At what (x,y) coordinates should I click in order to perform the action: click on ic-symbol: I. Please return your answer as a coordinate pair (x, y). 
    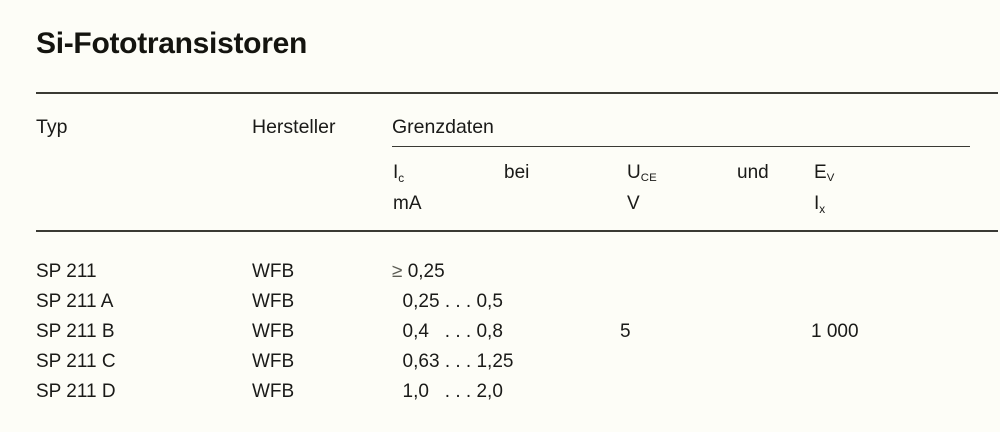
    Looking at the image, I should click on (396, 172).